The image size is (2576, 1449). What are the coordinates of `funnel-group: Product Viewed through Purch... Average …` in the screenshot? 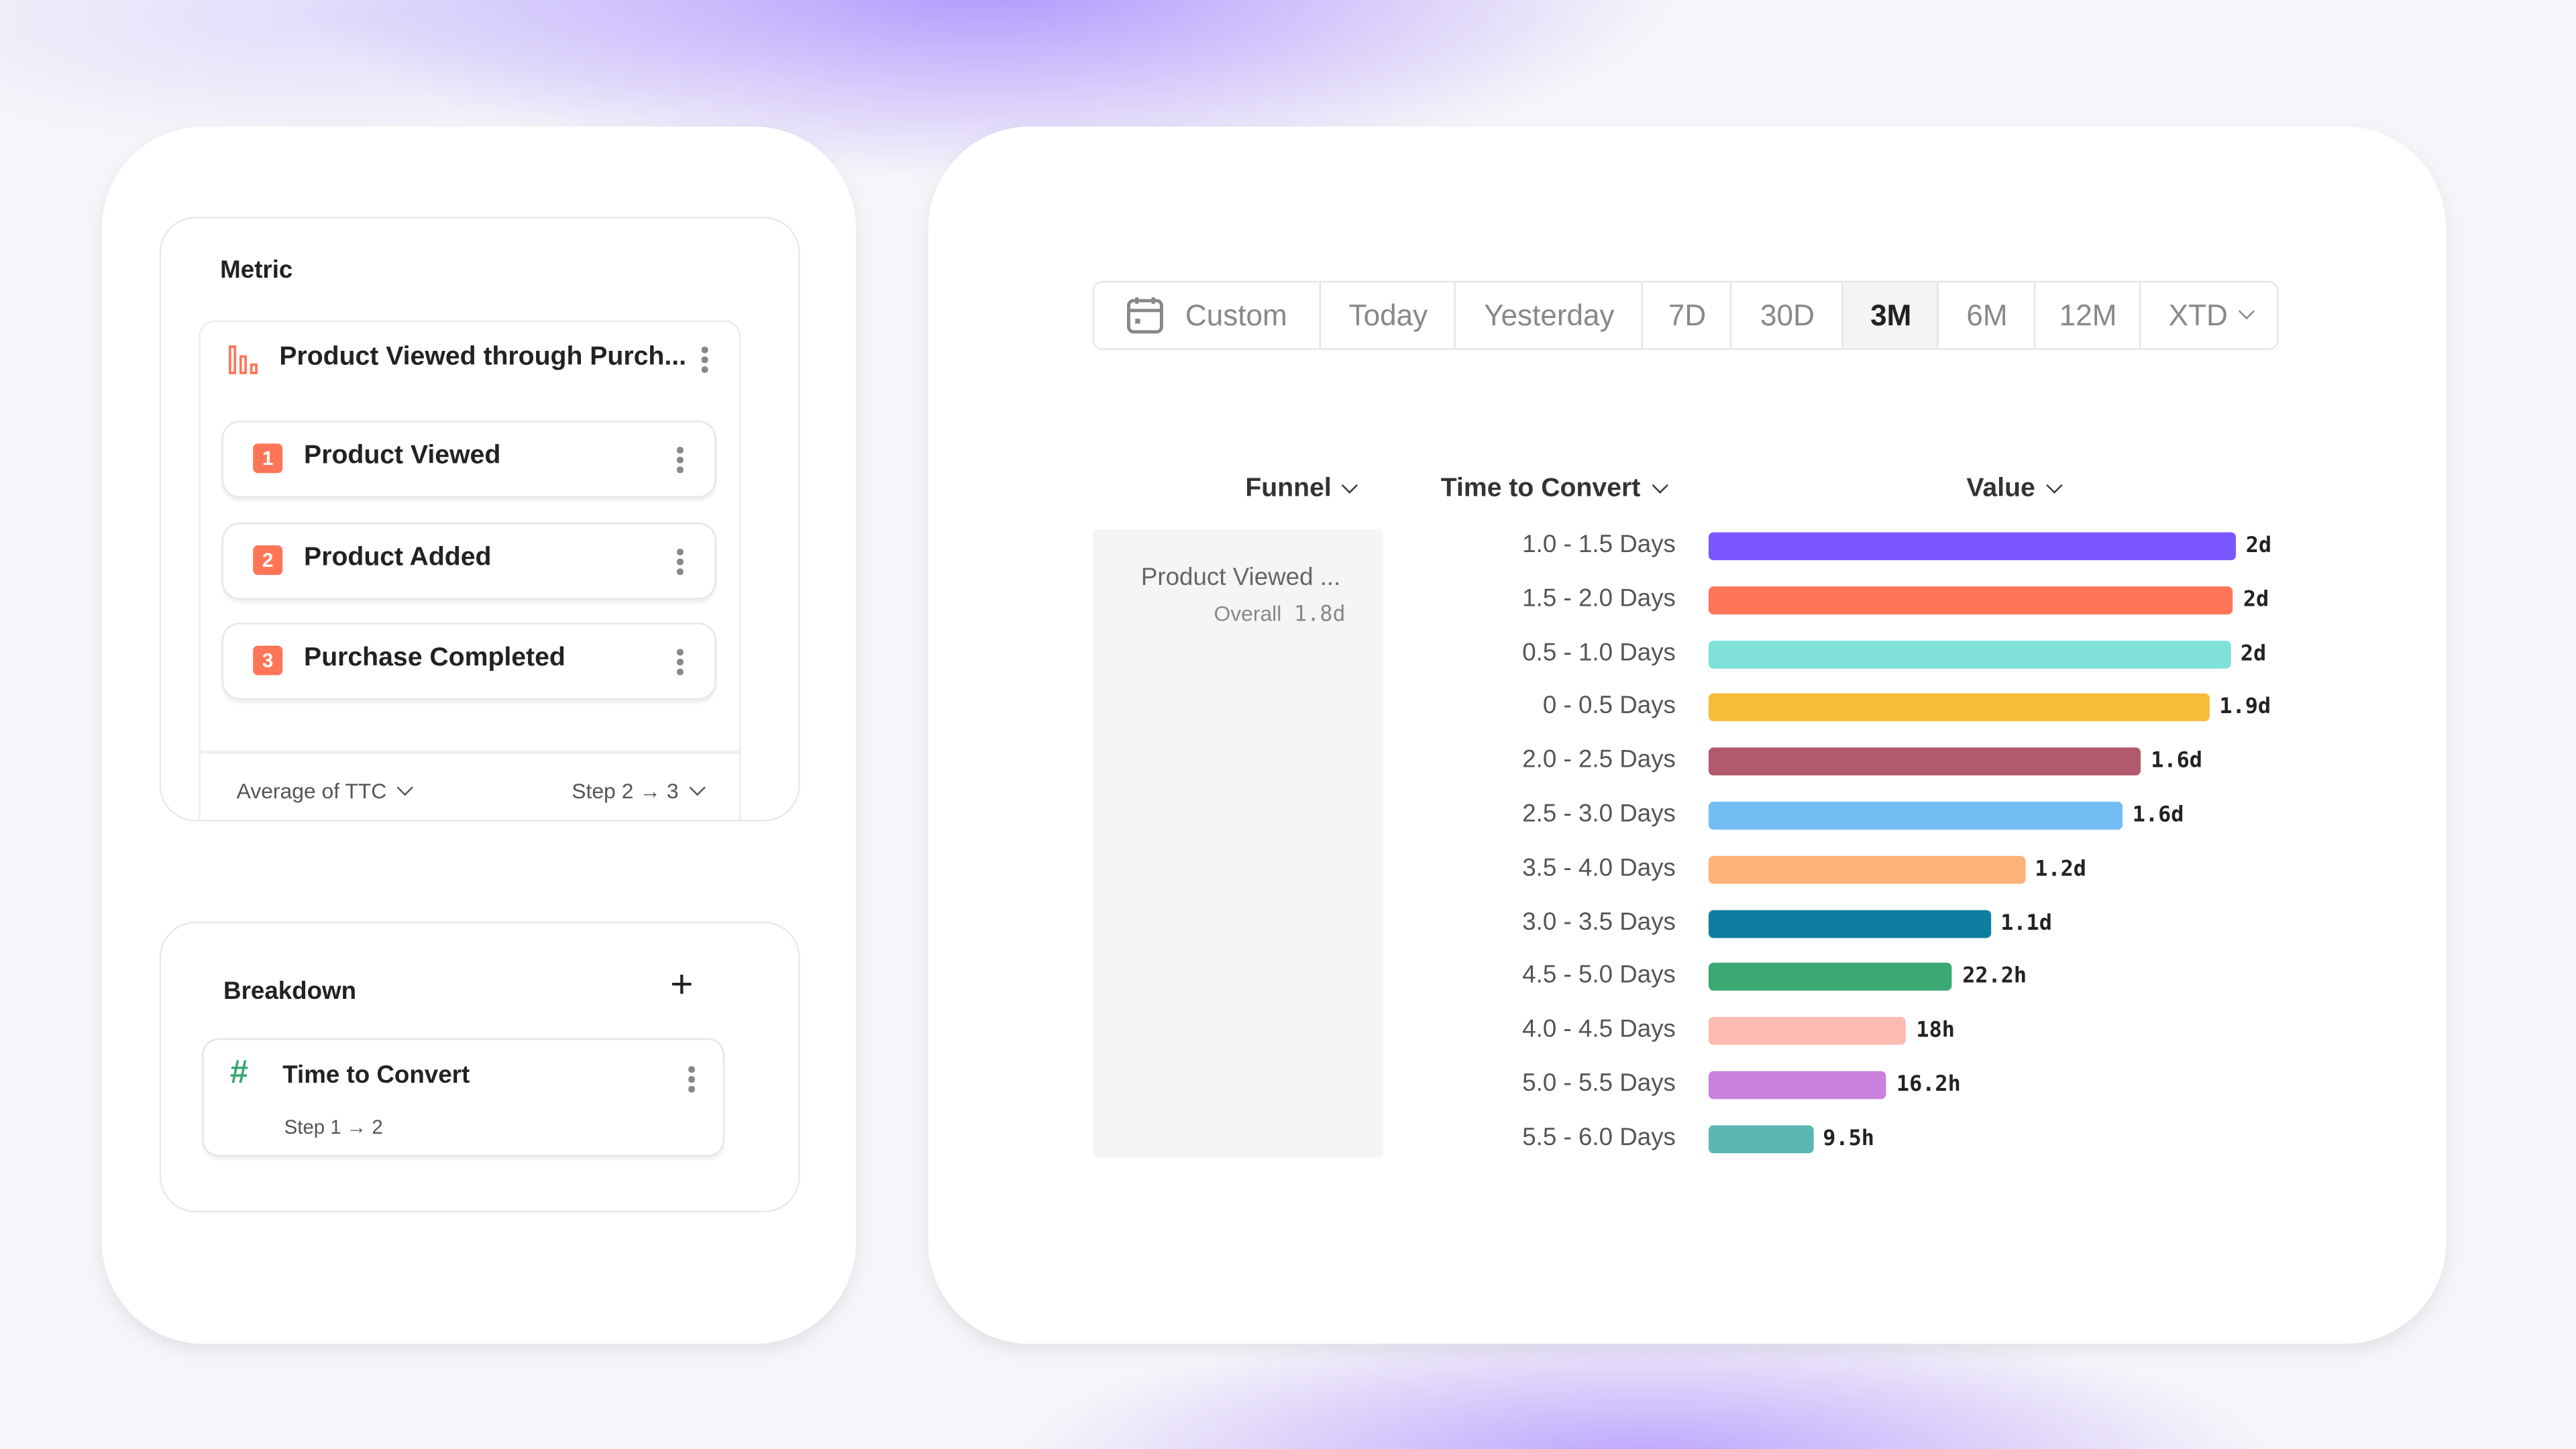 It's located at (470, 570).